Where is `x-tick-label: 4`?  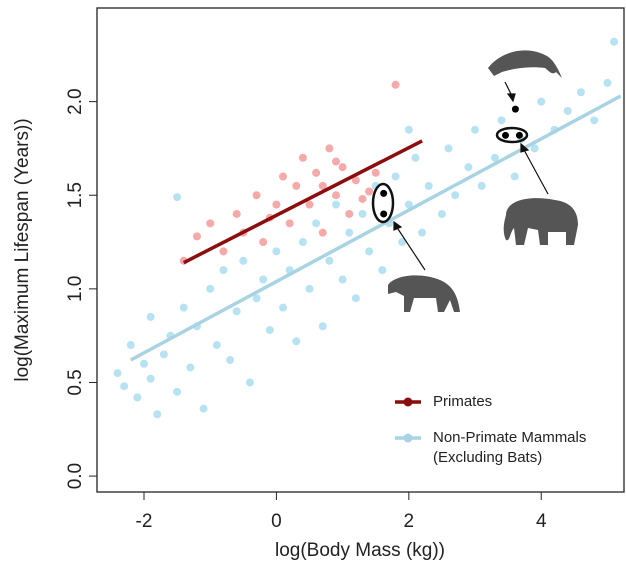 x-tick-label: 4 is located at coordinates (541, 521).